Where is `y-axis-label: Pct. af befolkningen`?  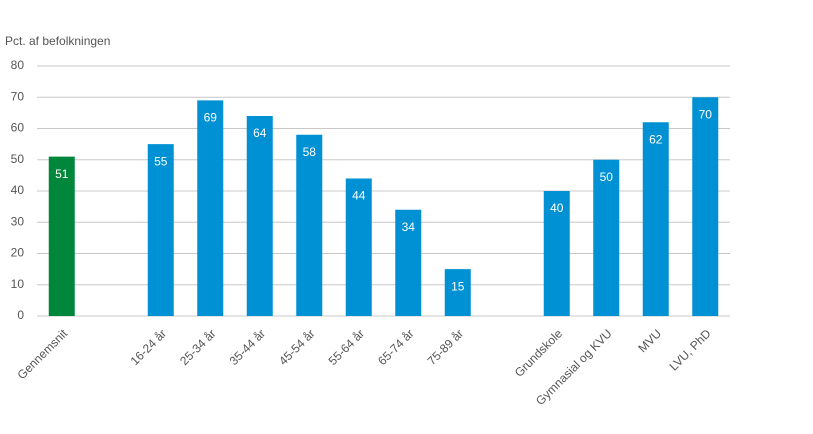
y-axis-label: Pct. af befolkningen is located at coordinates (57, 41).